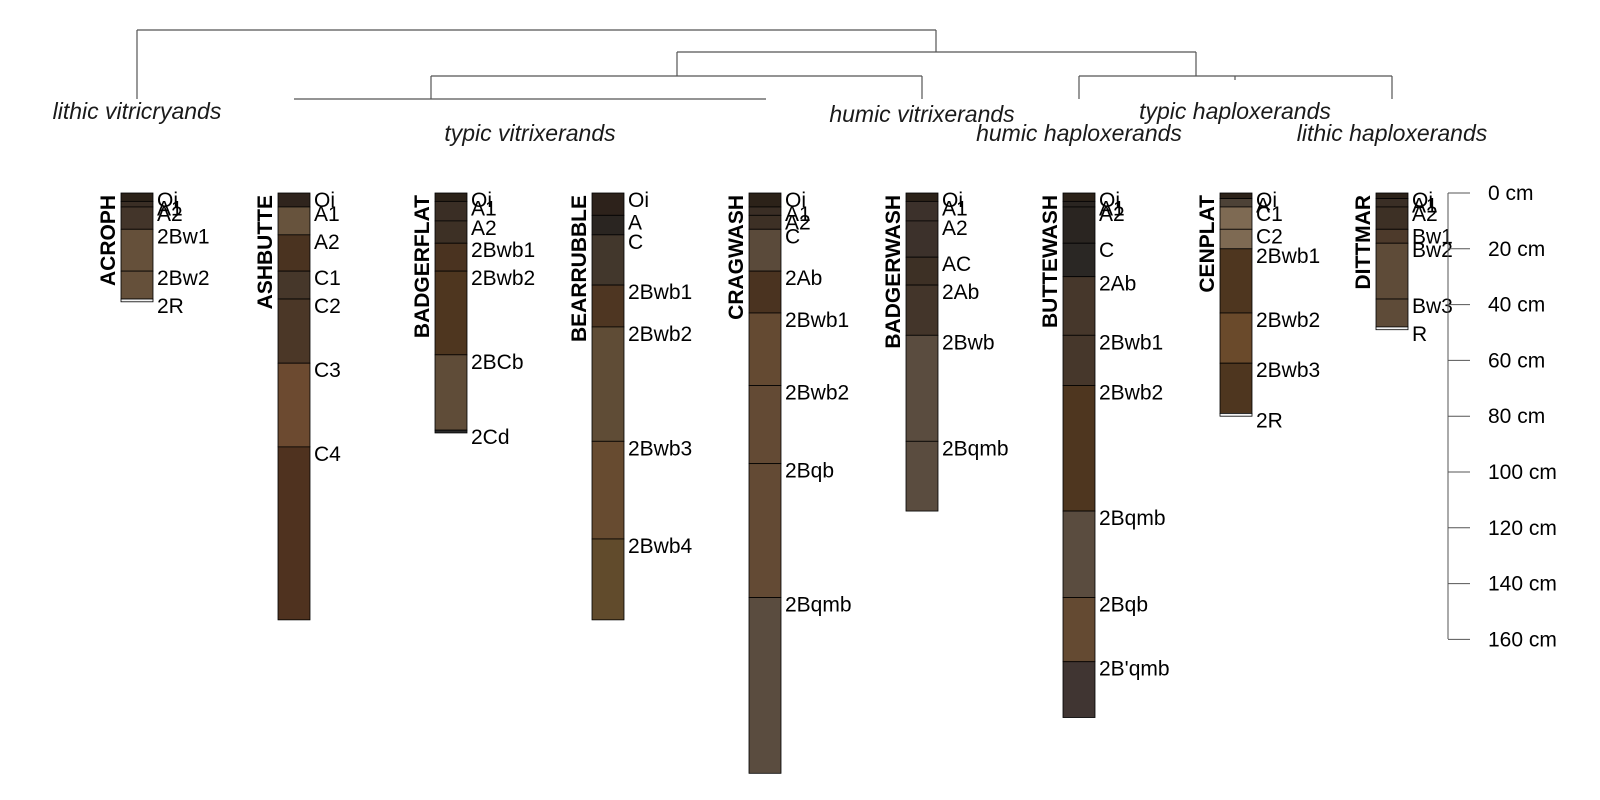 This screenshot has height=800, width=1600. Describe the element at coordinates (327, 370) in the screenshot. I see `horizon-label: C3` at that location.